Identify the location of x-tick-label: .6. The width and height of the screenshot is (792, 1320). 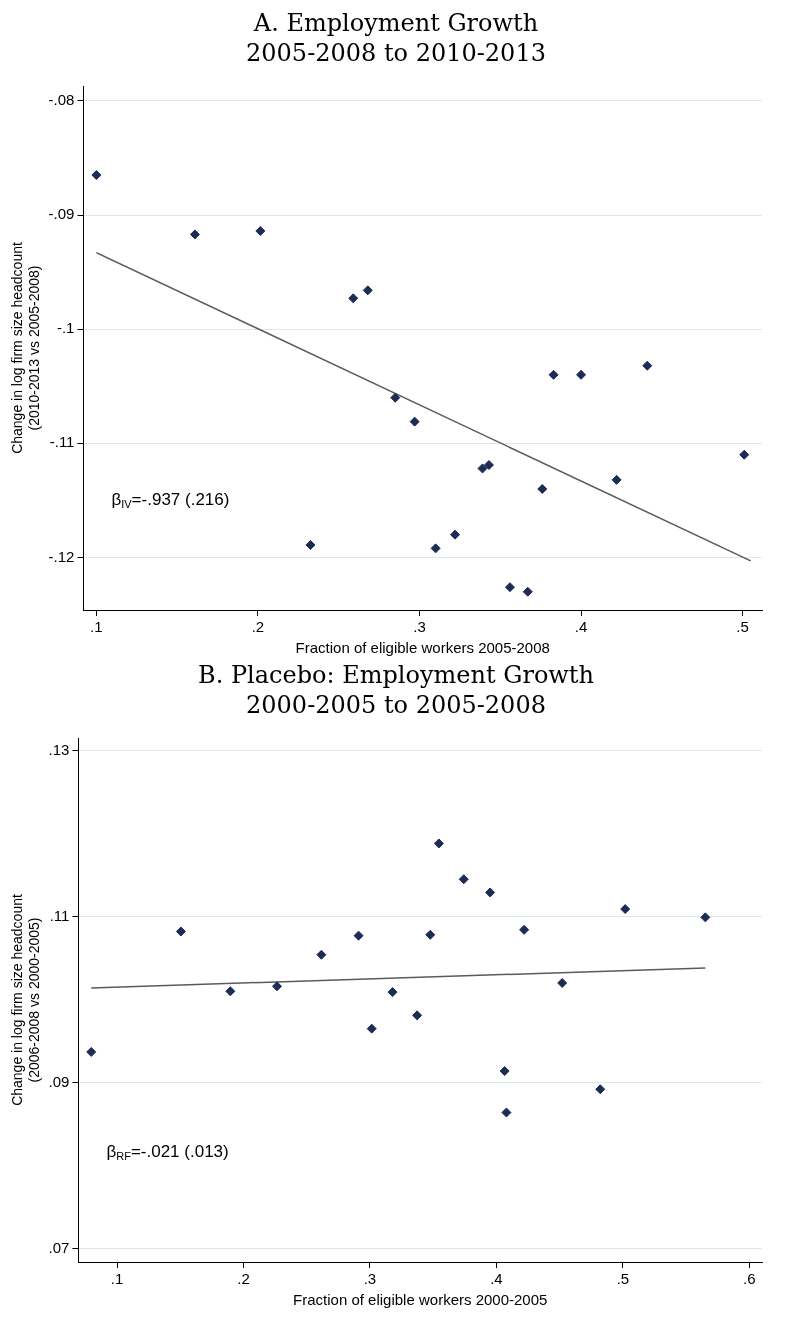
(749, 1279).